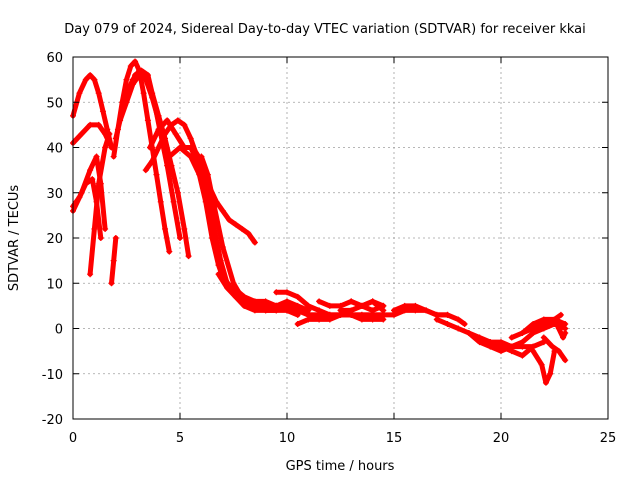 This screenshot has height=480, width=640. I want to click on y-tick-label: 0, so click(59, 330).